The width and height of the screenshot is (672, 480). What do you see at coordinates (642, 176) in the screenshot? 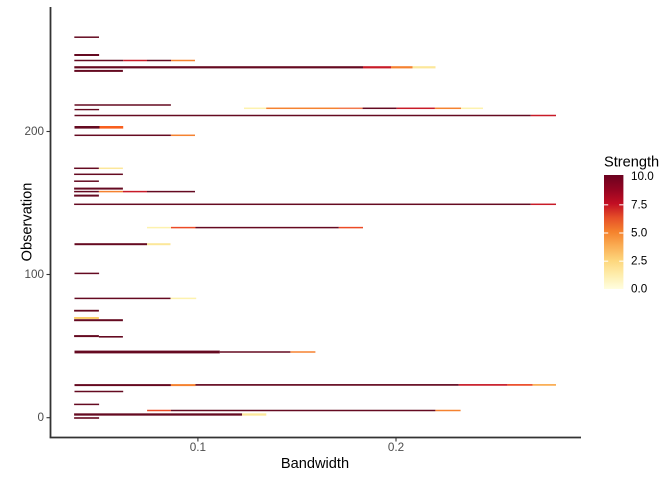
I see `svg-text: 10.0` at bounding box center [642, 176].